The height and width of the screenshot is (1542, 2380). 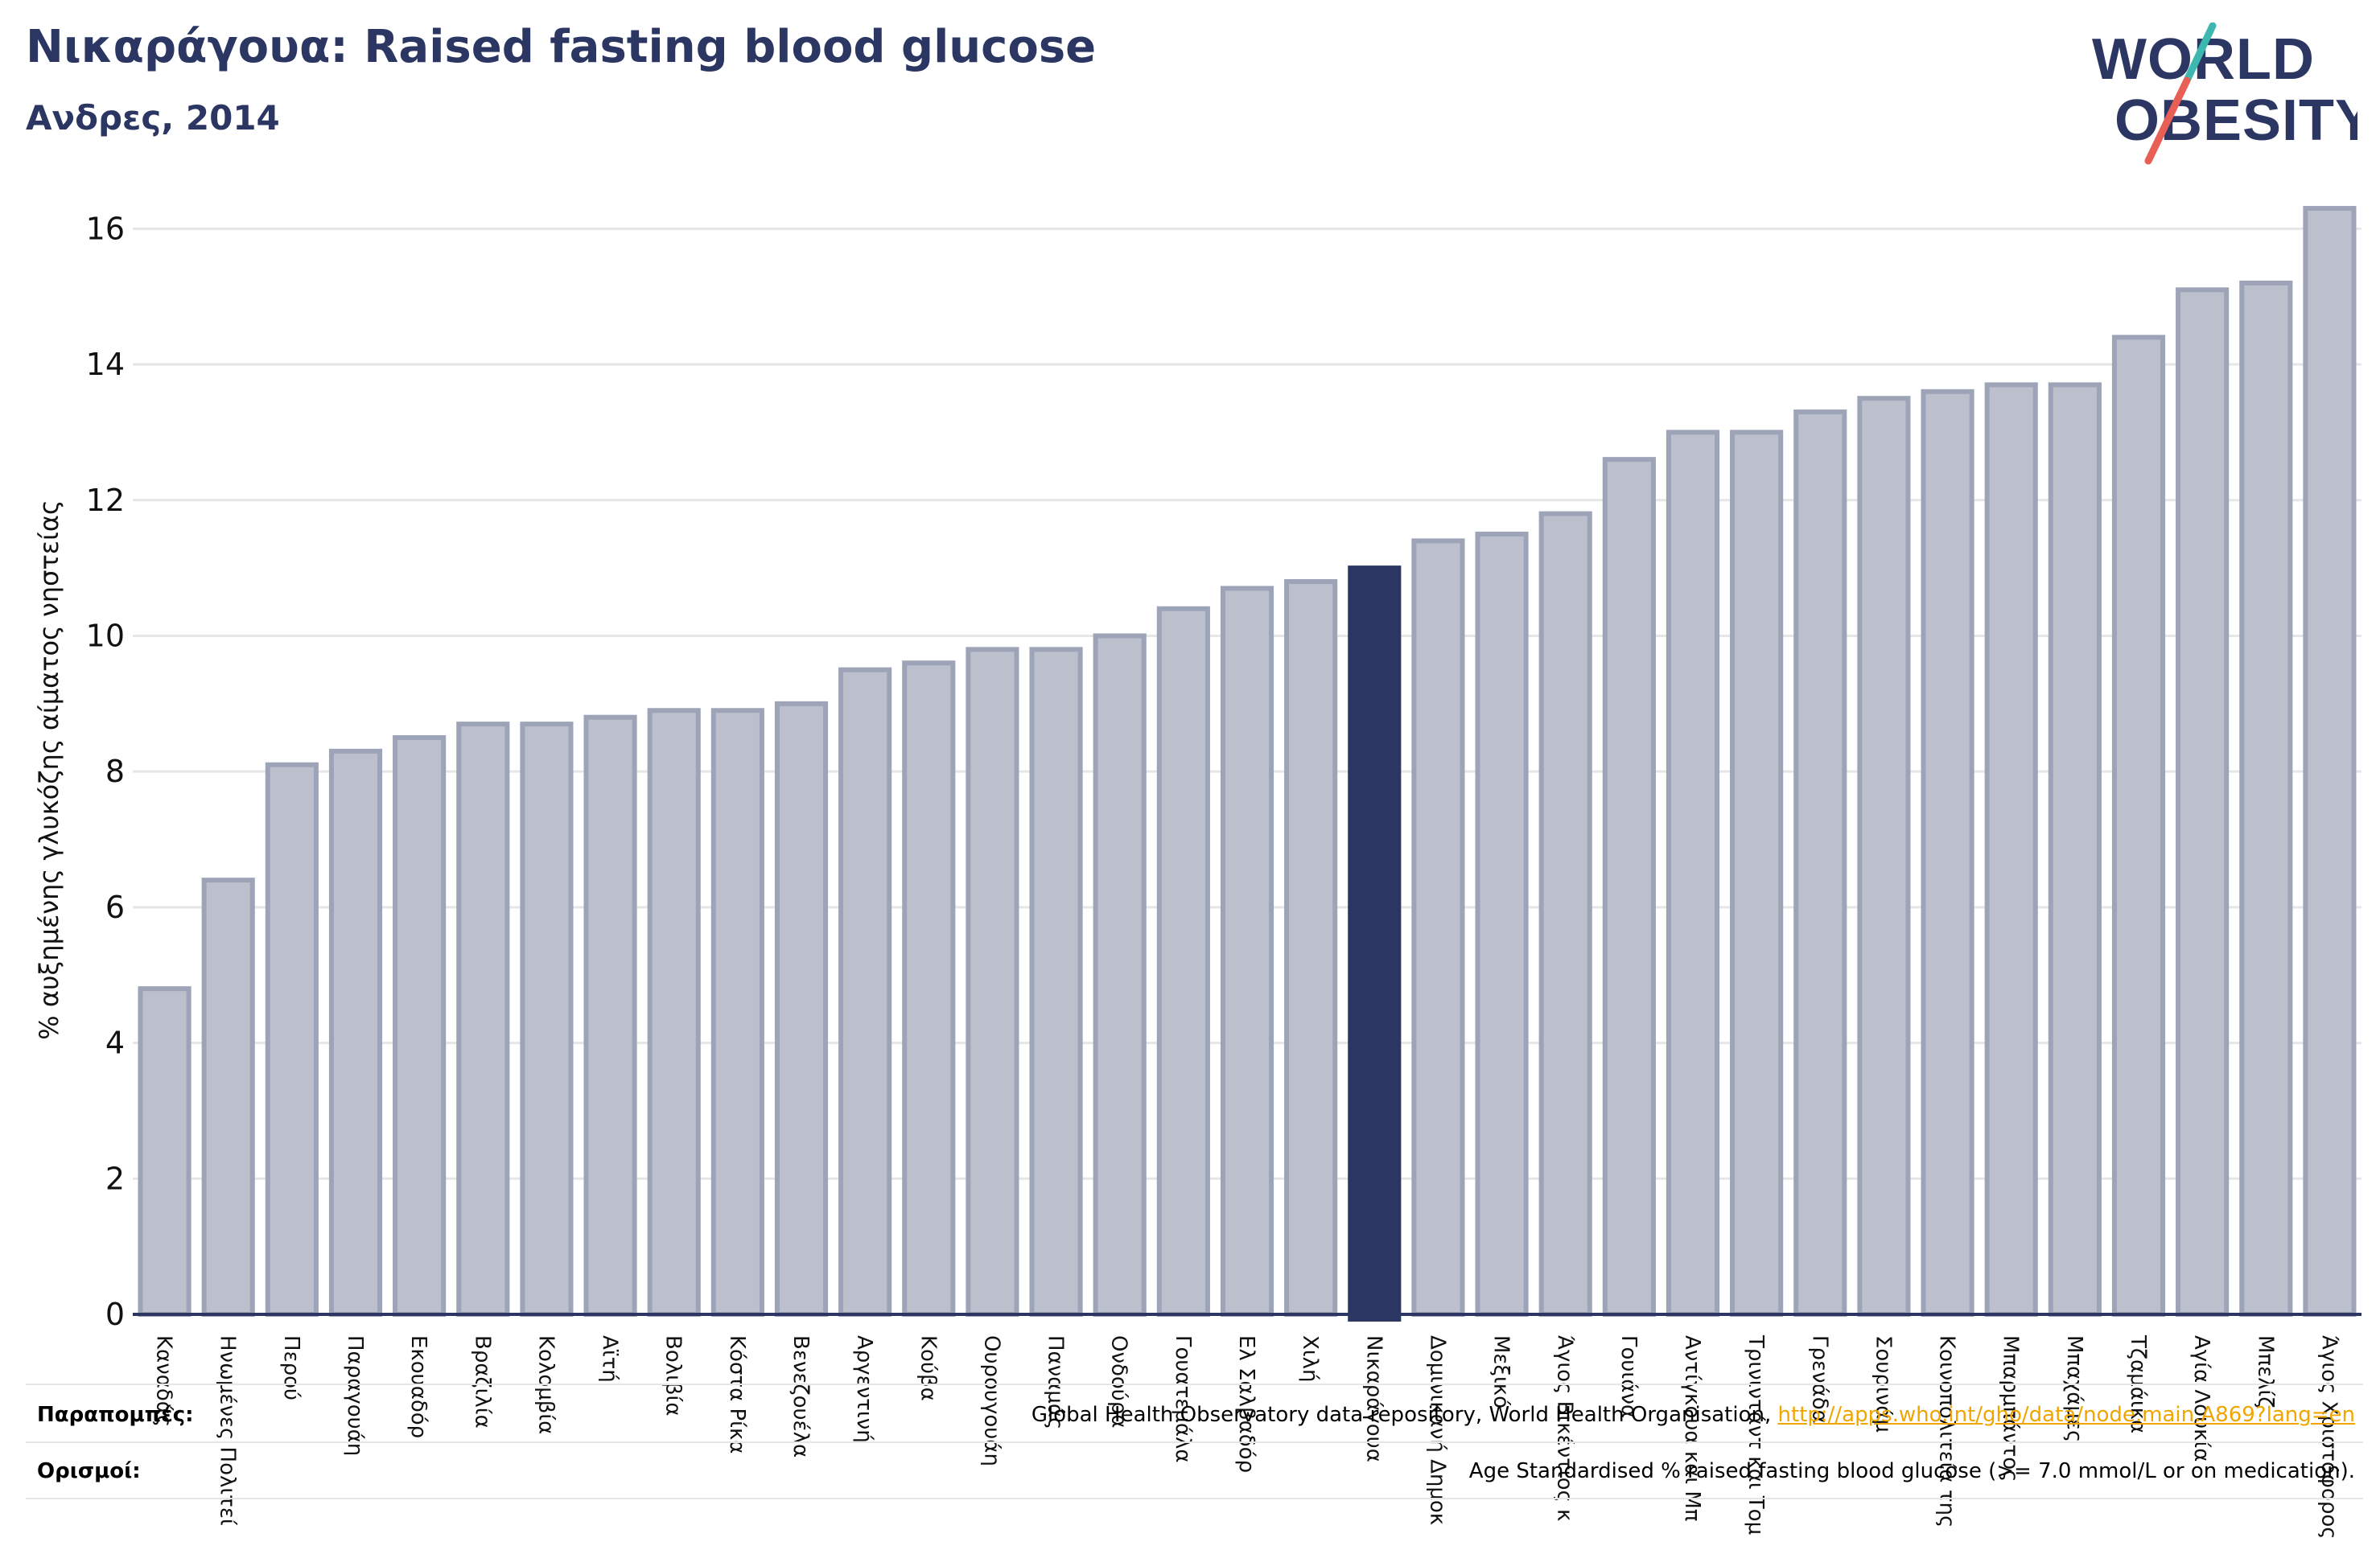 I want to click on y-tick-label: 16, so click(x=105, y=228).